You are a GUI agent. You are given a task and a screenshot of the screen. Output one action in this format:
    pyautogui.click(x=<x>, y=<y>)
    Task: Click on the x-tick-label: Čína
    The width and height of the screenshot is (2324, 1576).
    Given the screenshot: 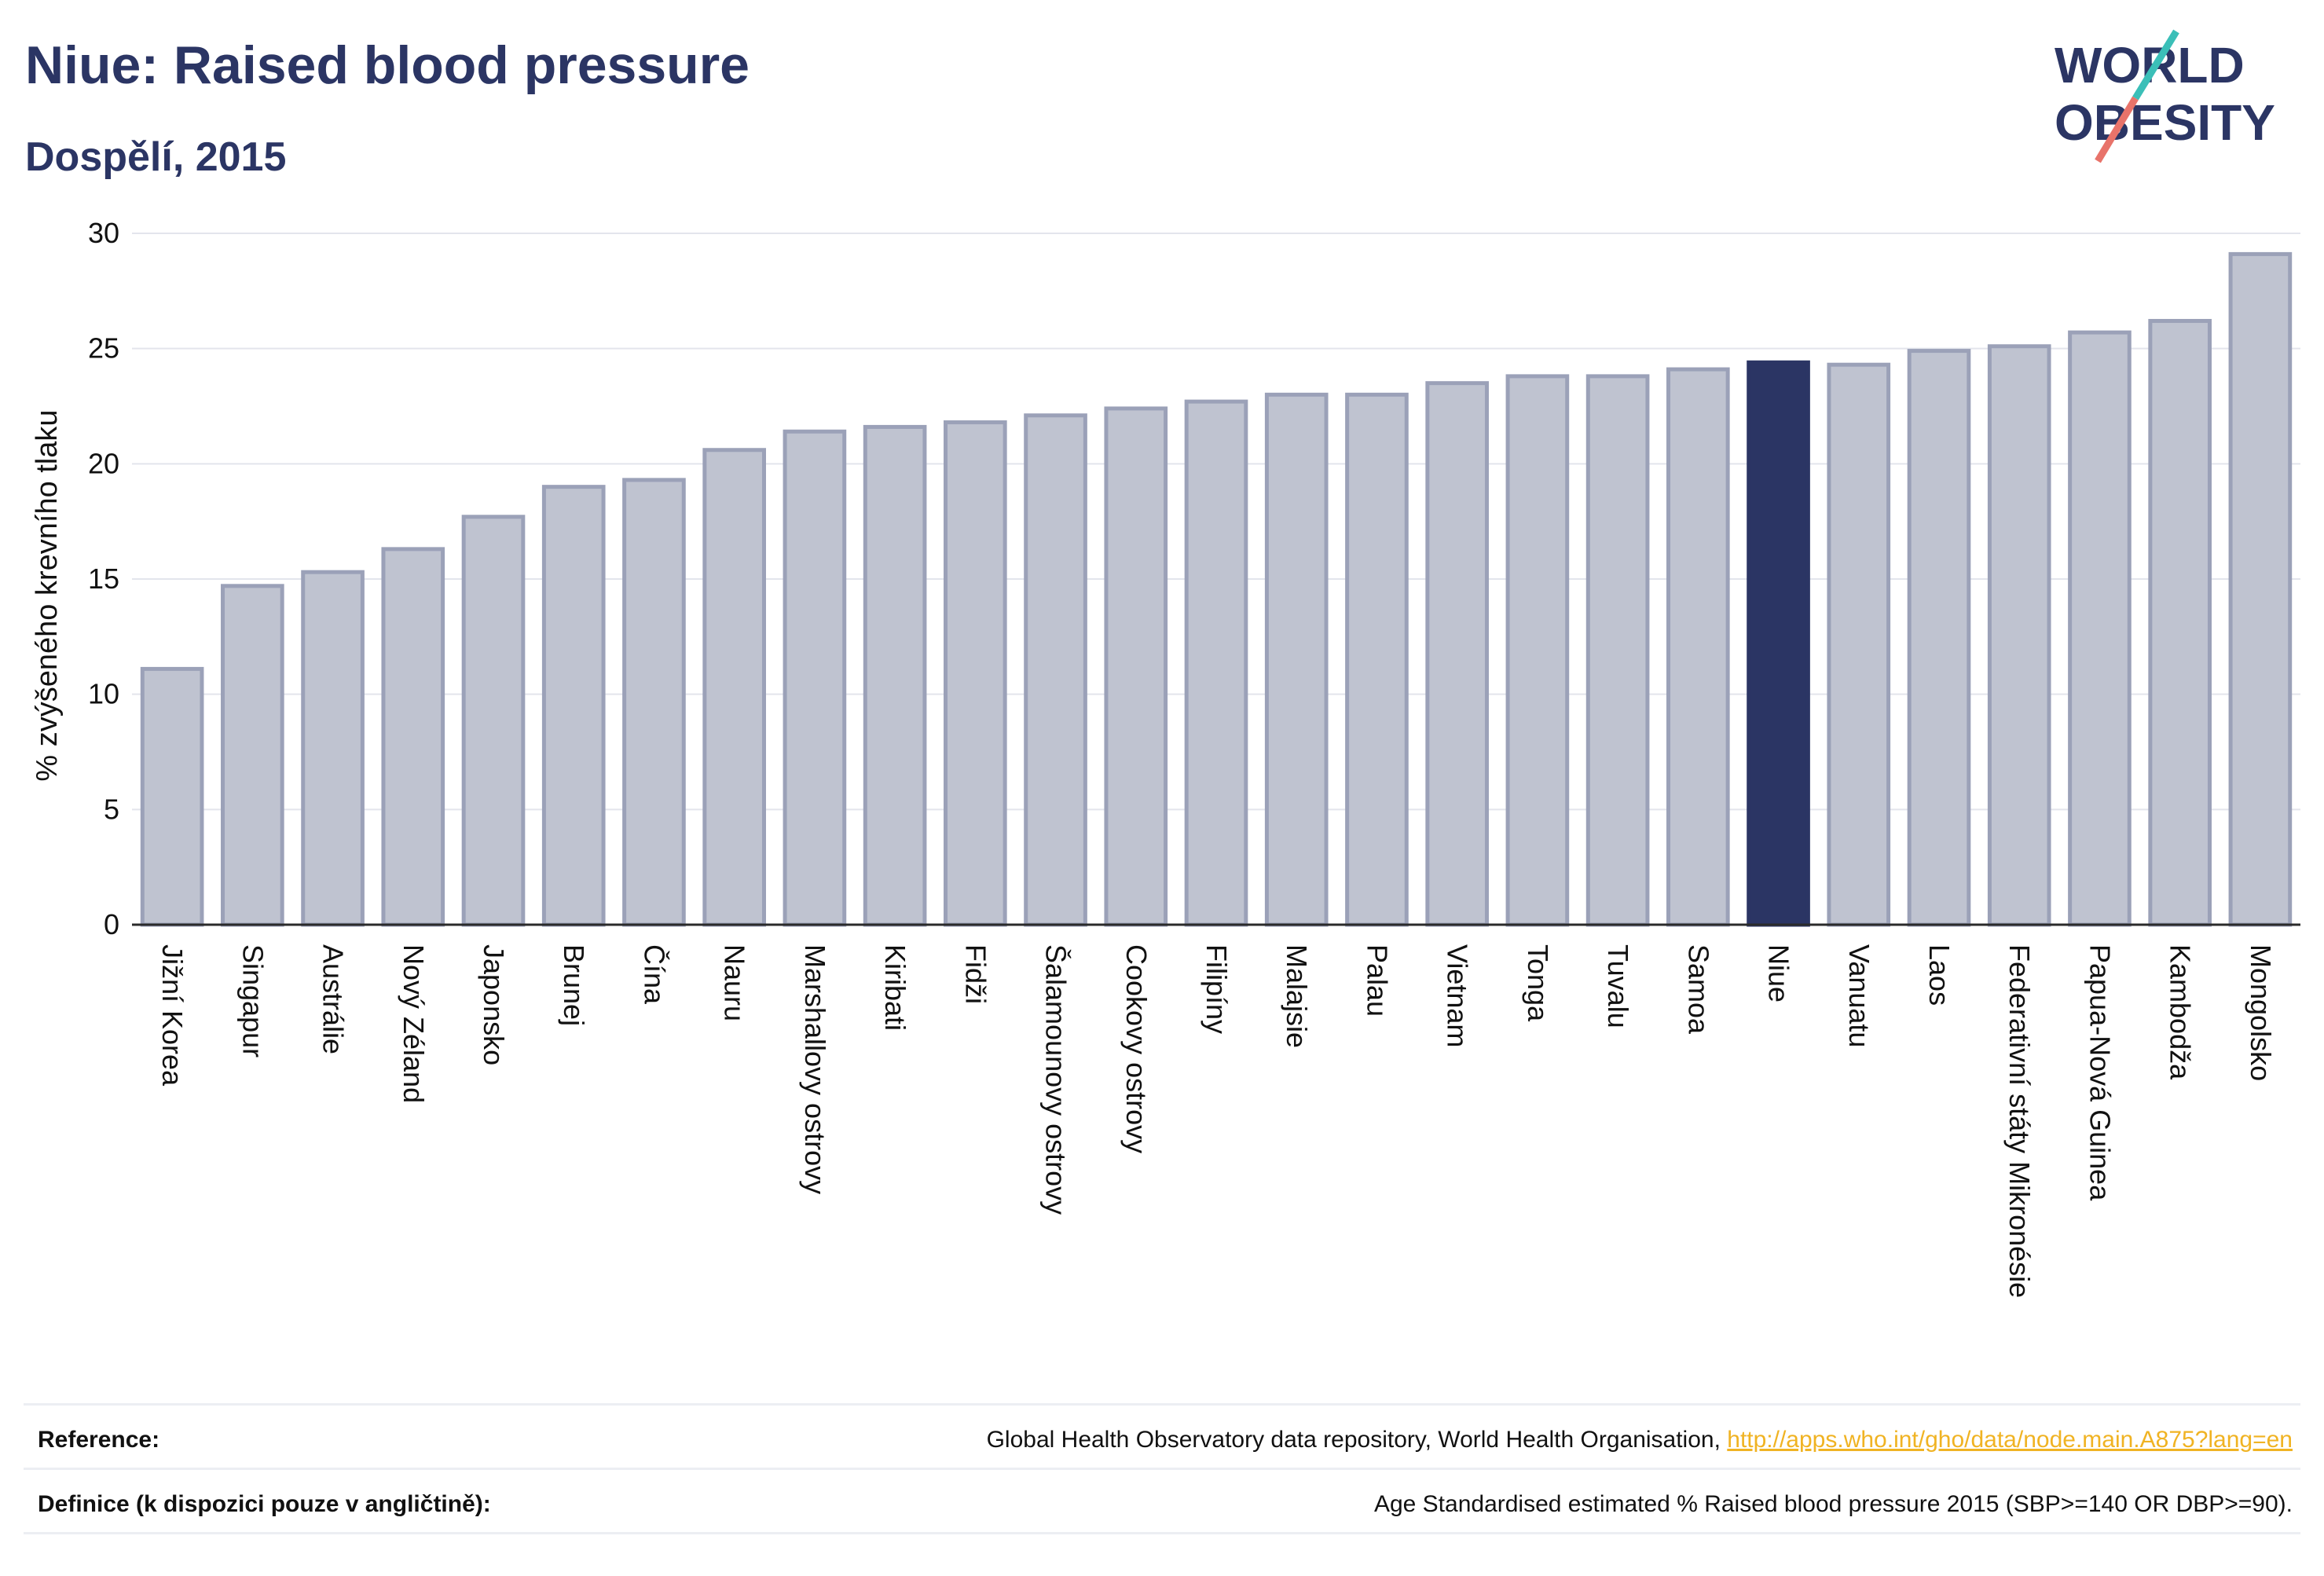 What is the action you would take?
    pyautogui.click(x=654, y=974)
    